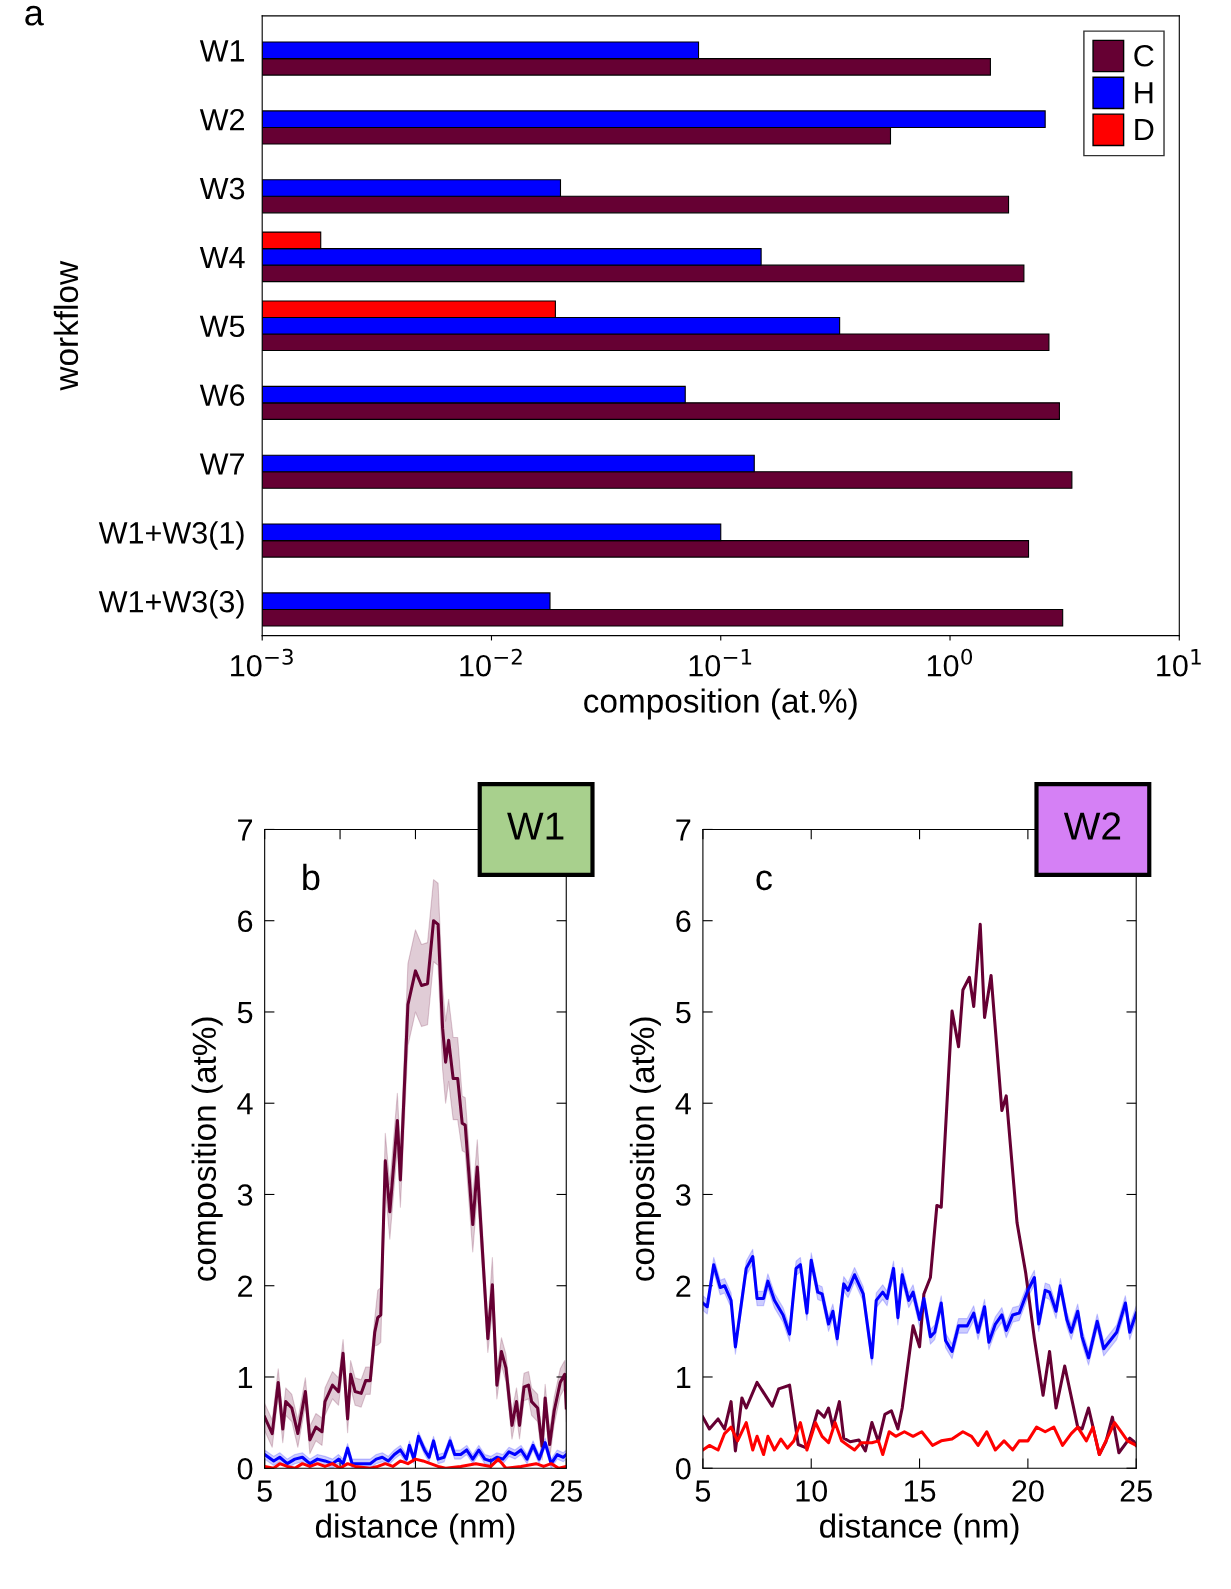 Image resolution: width=1231 pixels, height=1589 pixels. What do you see at coordinates (34, 15) in the screenshot?
I see `text: a` at bounding box center [34, 15].